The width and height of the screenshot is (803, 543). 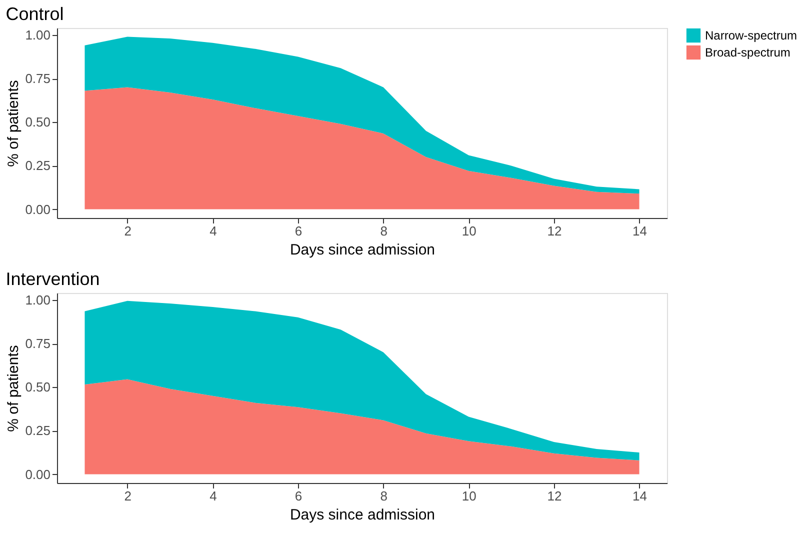 What do you see at coordinates (751, 35) in the screenshot?
I see `legend-label: Narrow-spectrum` at bounding box center [751, 35].